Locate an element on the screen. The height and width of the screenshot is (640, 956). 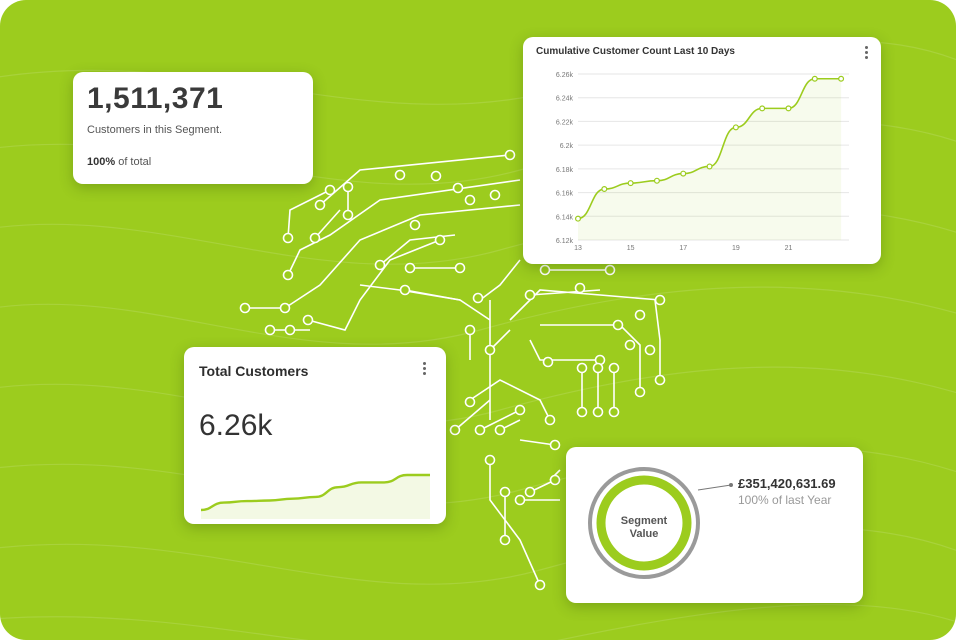
y-tick-label: 6.12k is located at coordinates (565, 241).